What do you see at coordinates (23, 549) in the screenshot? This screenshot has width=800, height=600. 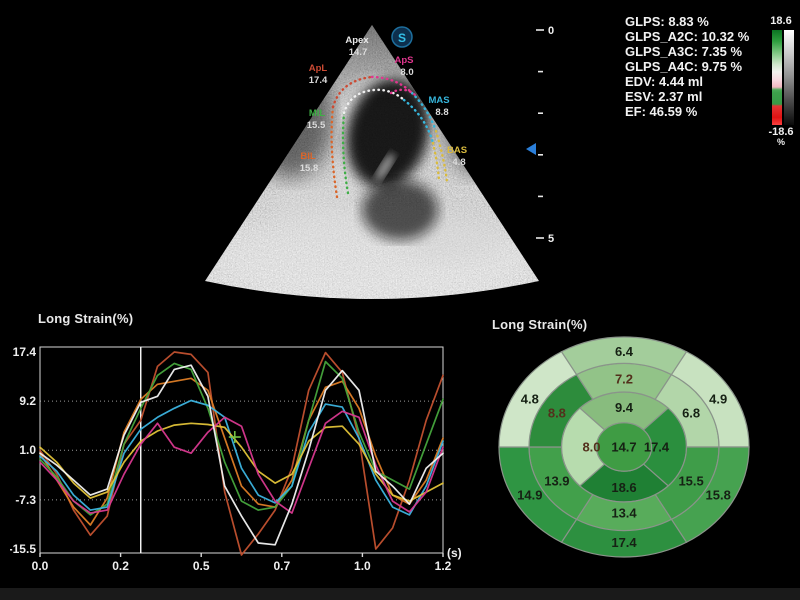 I see `y-tick-label: -15.5` at bounding box center [23, 549].